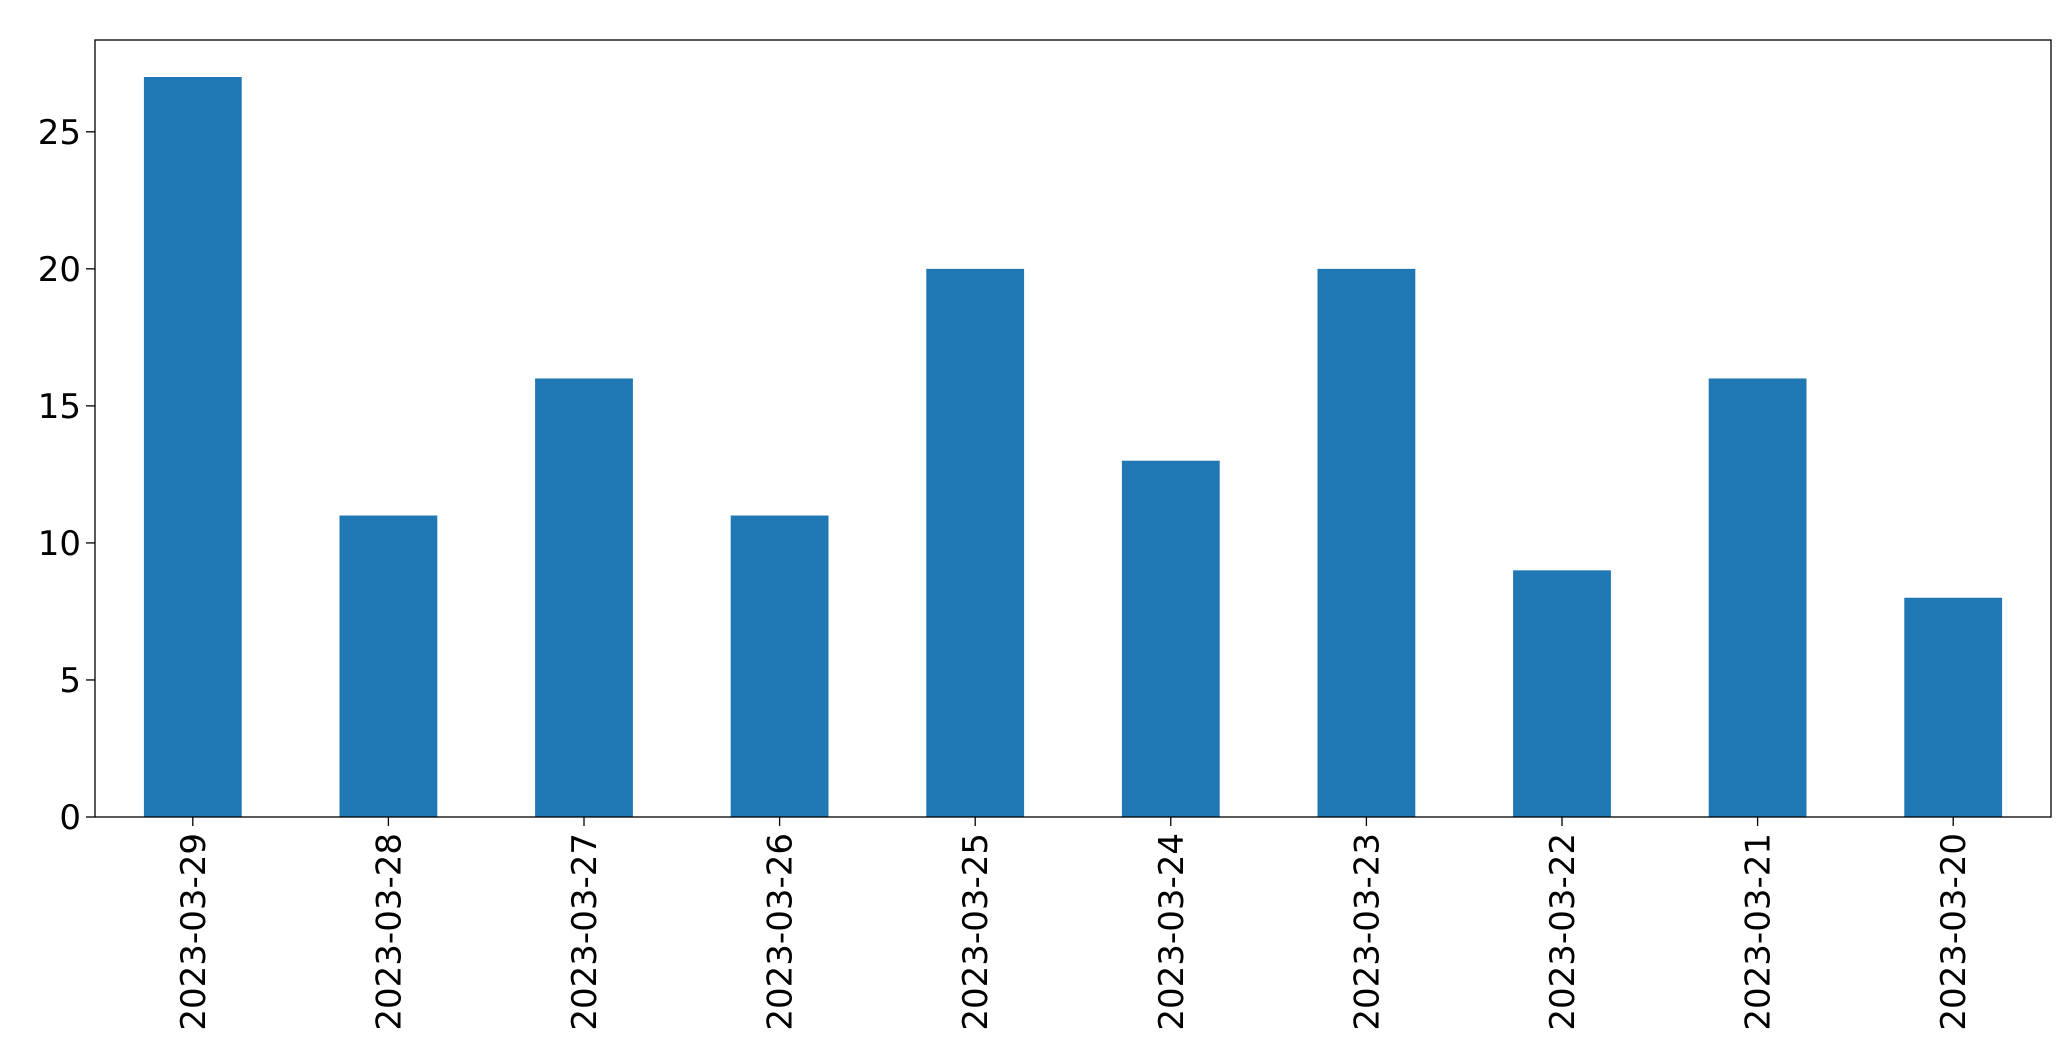 The width and height of the screenshot is (2071, 1061). I want to click on x-tick-label: 2023-03-21, so click(1759, 932).